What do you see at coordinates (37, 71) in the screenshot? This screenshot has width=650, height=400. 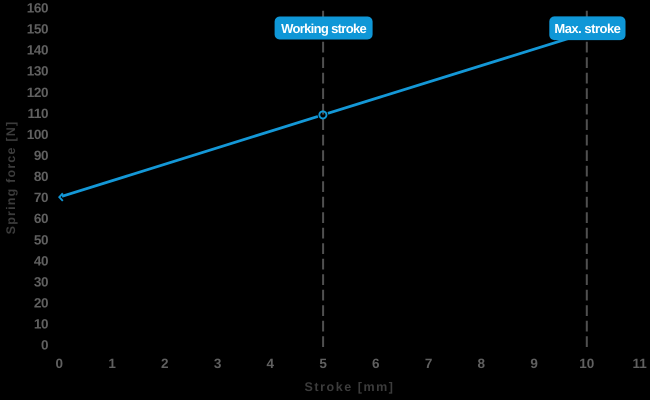 I see `svg-text: 130` at bounding box center [37, 71].